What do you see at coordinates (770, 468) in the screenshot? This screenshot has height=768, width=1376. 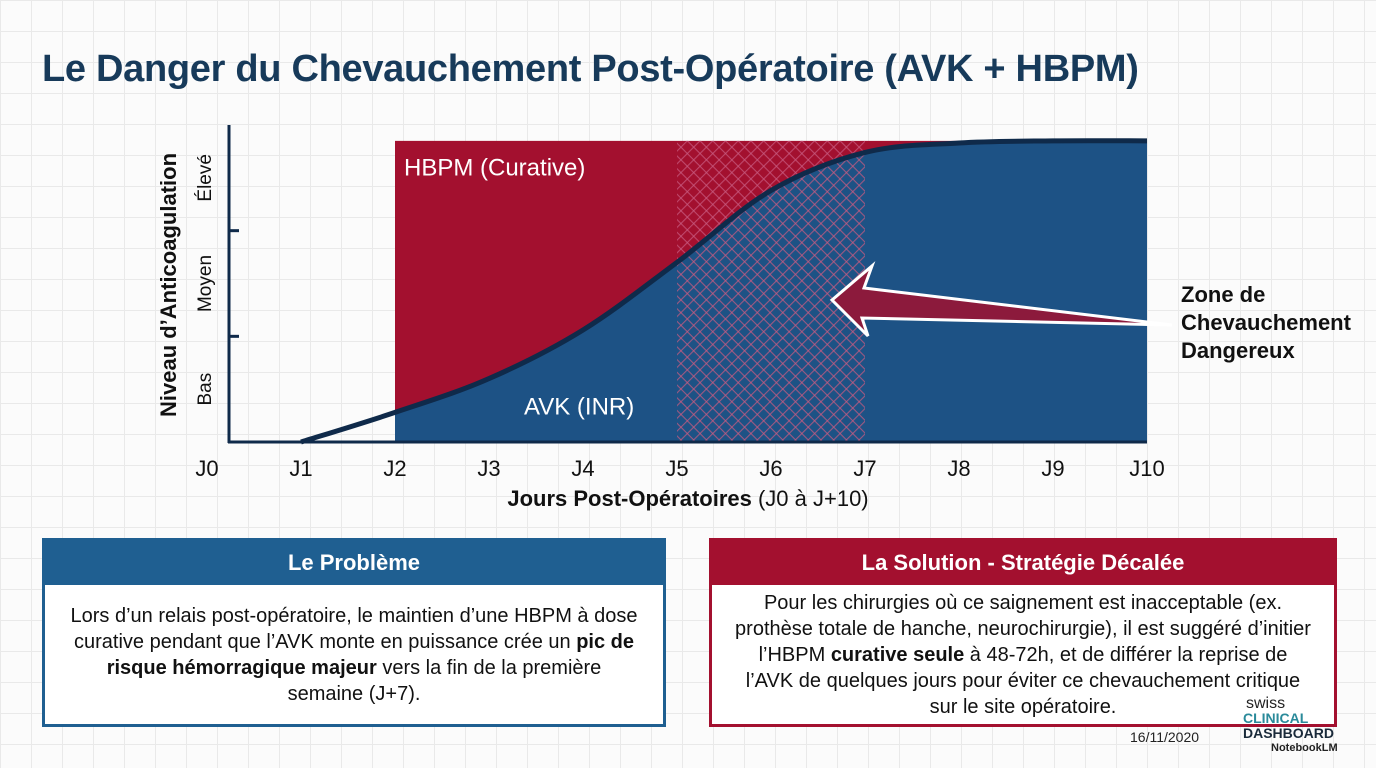 I see `x-tick-label: J6` at bounding box center [770, 468].